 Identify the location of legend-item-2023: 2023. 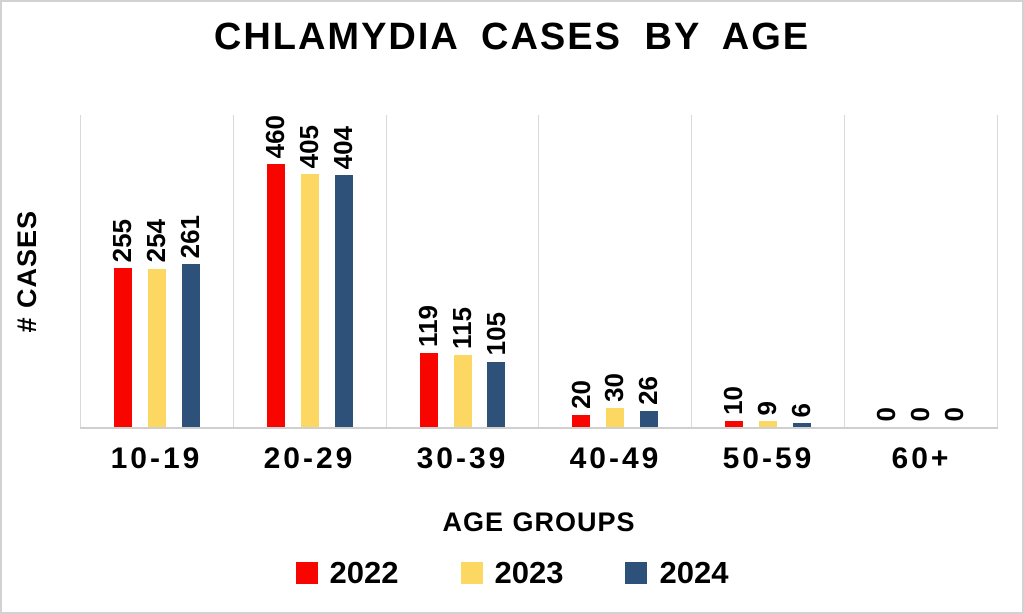
(512, 573).